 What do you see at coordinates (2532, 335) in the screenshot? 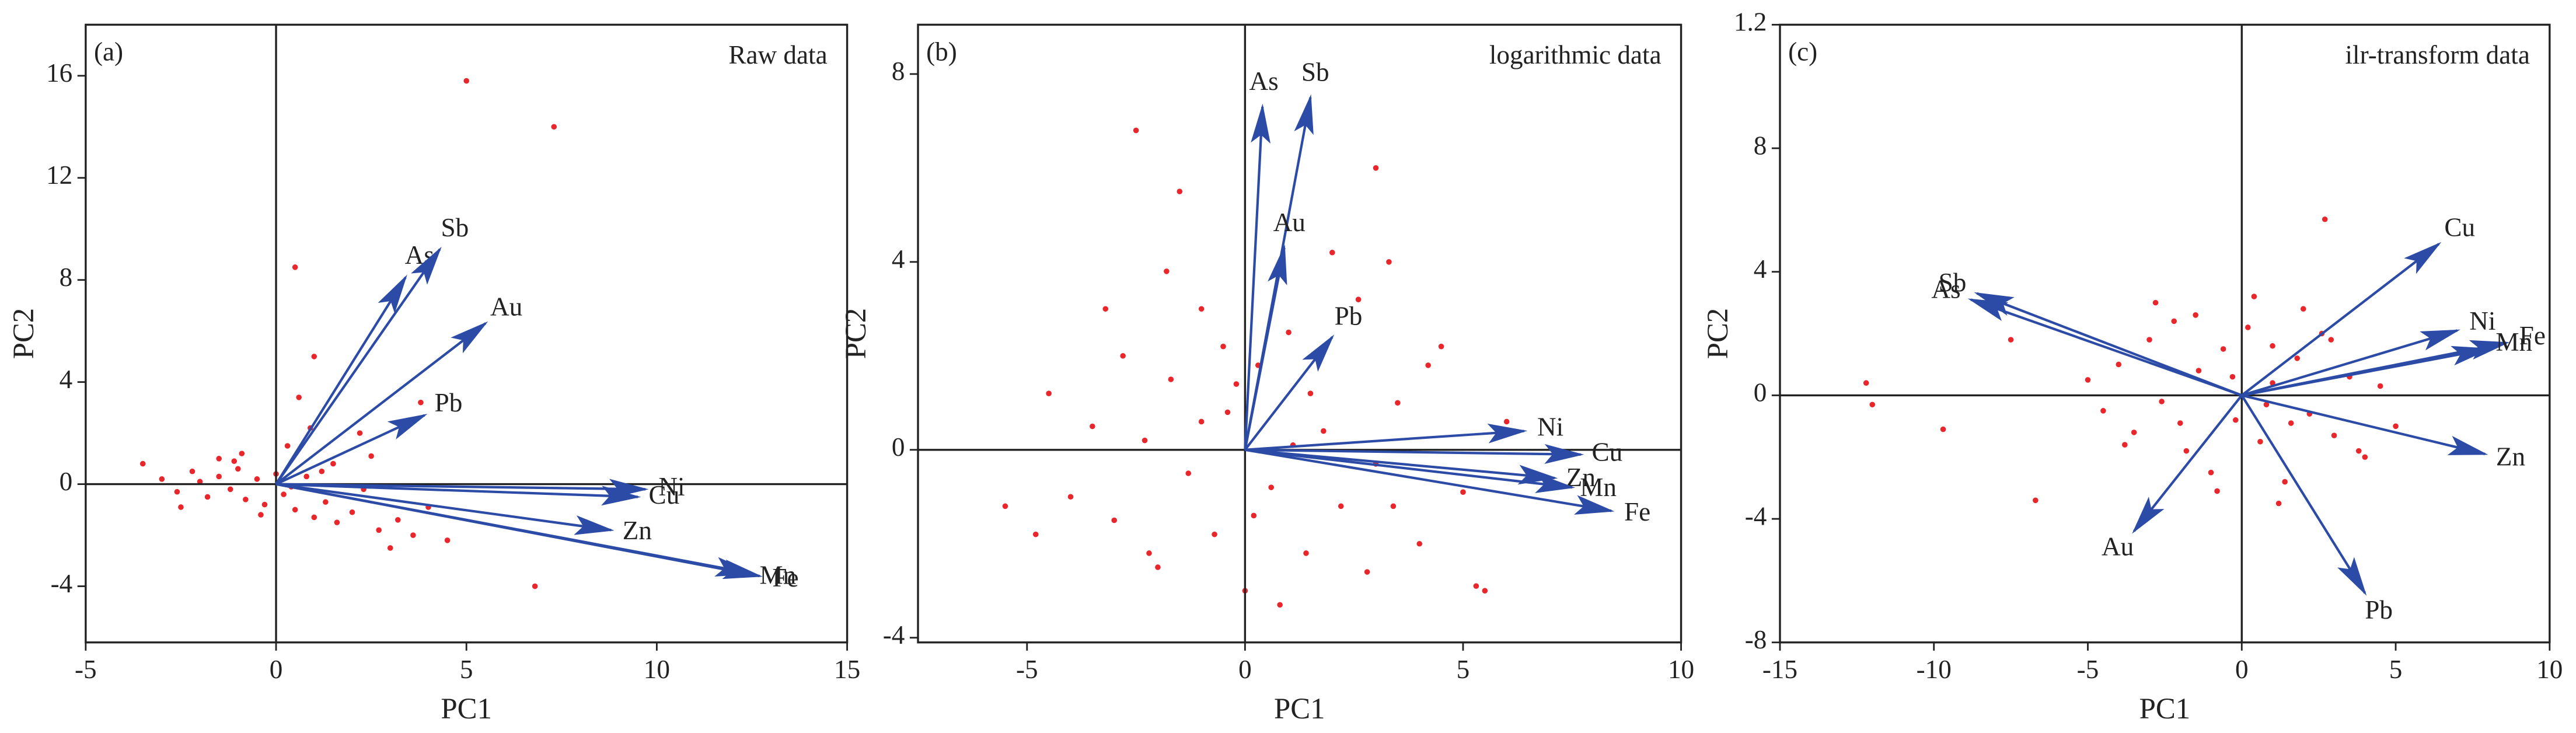
I see `loading-label: Fe` at bounding box center [2532, 335].